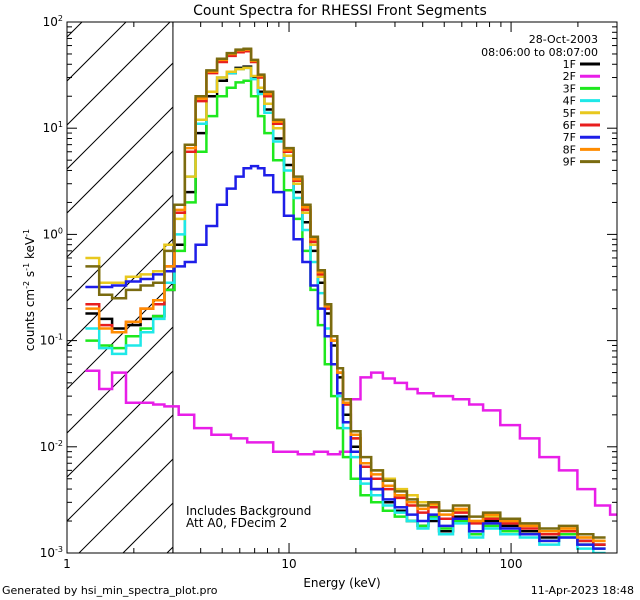 The height and width of the screenshot is (600, 640). Describe the element at coordinates (51, 552) in the screenshot. I see `y-tick-label: 10⁻³` at that location.